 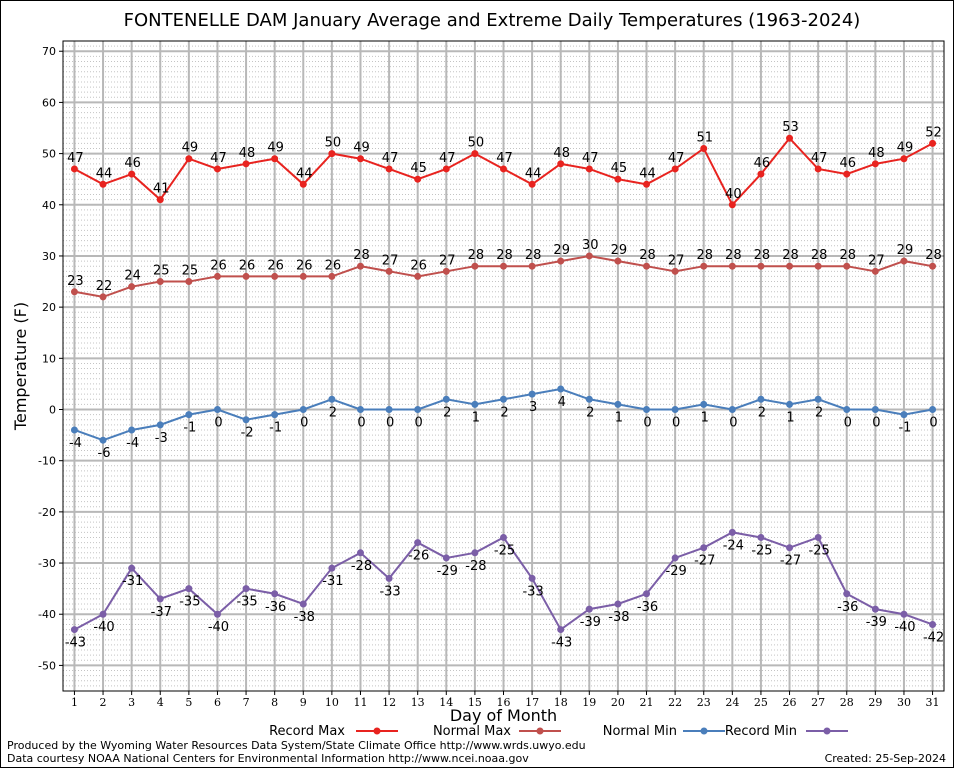 What do you see at coordinates (475, 702) in the screenshot?
I see `x-tick-label: 15` at bounding box center [475, 702].